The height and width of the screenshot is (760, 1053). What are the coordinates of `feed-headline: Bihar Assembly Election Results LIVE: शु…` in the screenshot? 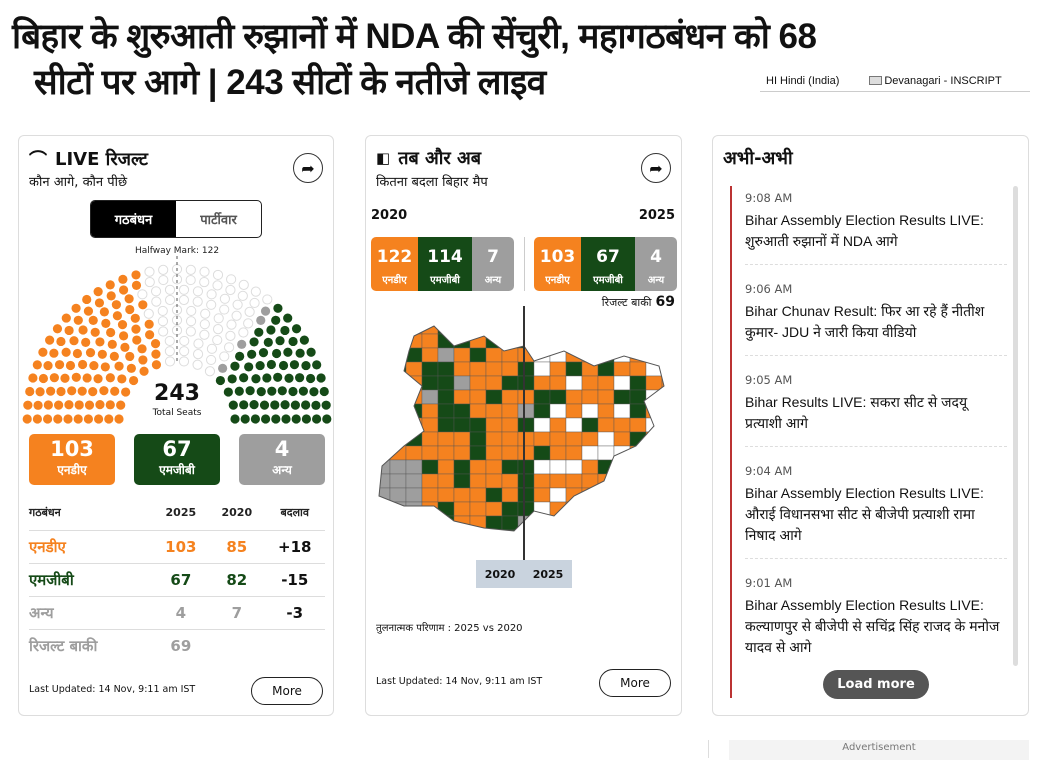 It's located at (864, 230).